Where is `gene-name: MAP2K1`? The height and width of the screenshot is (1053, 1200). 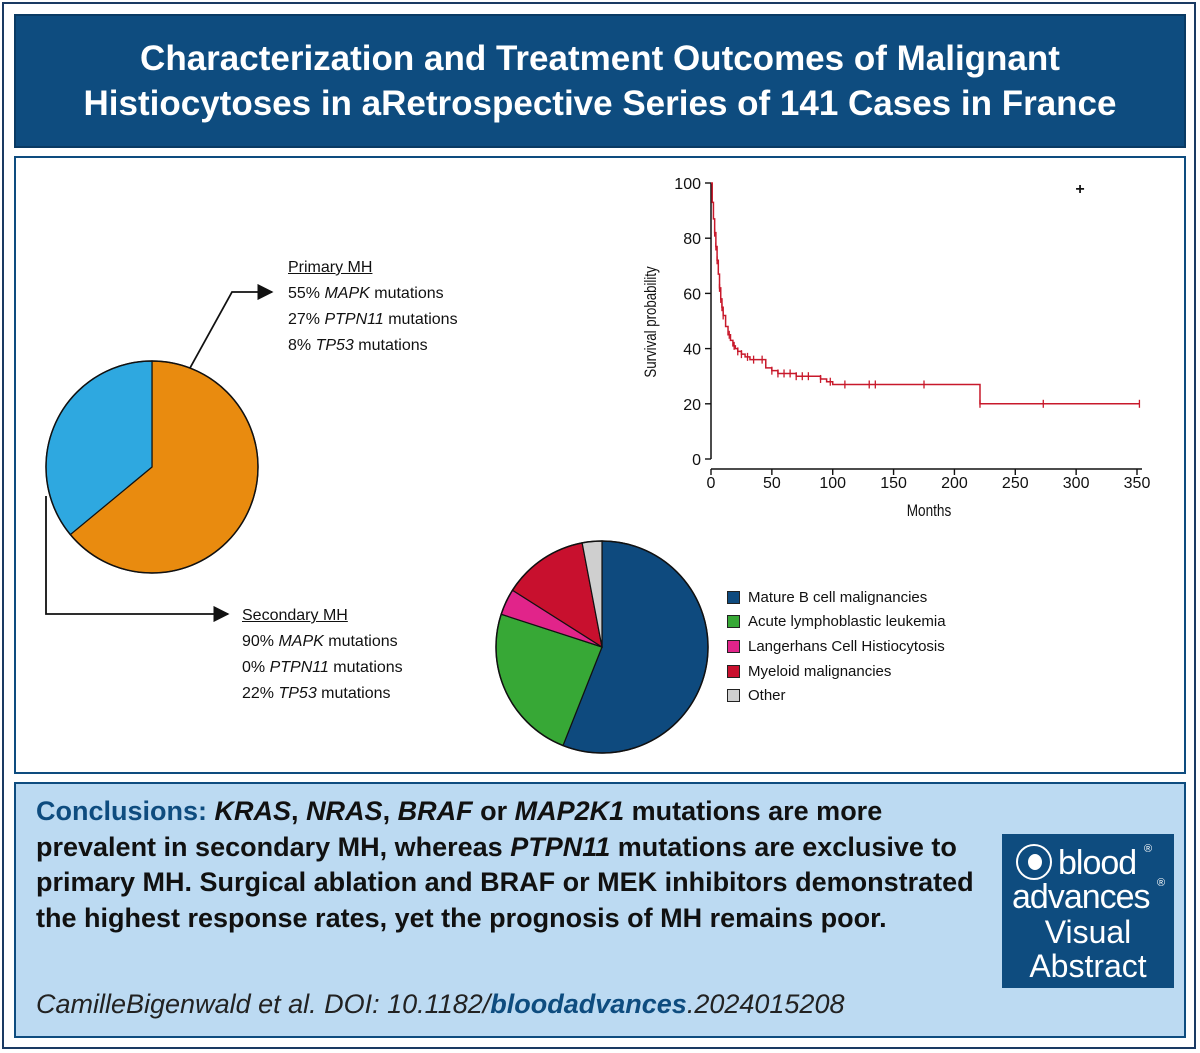 gene-name: MAP2K1 is located at coordinates (569, 811).